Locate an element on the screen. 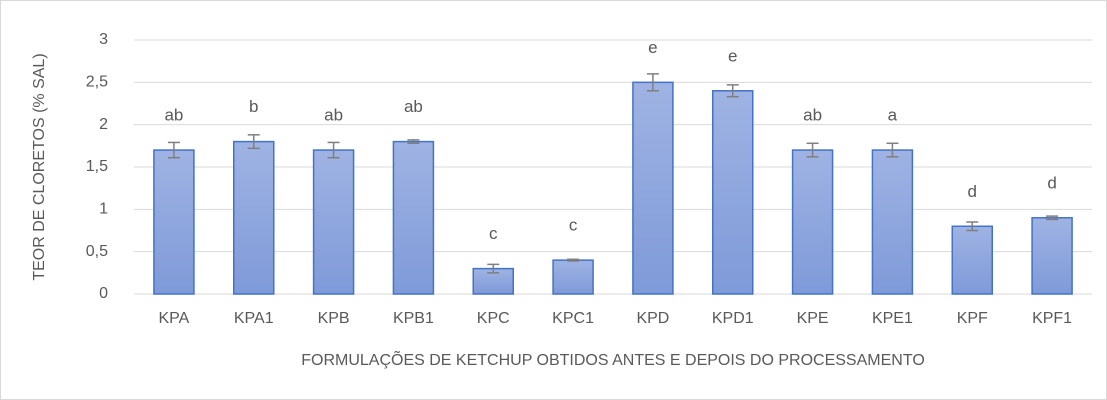 This screenshot has height=400, width=1107. x-tick-label: KPC is located at coordinates (493, 318).